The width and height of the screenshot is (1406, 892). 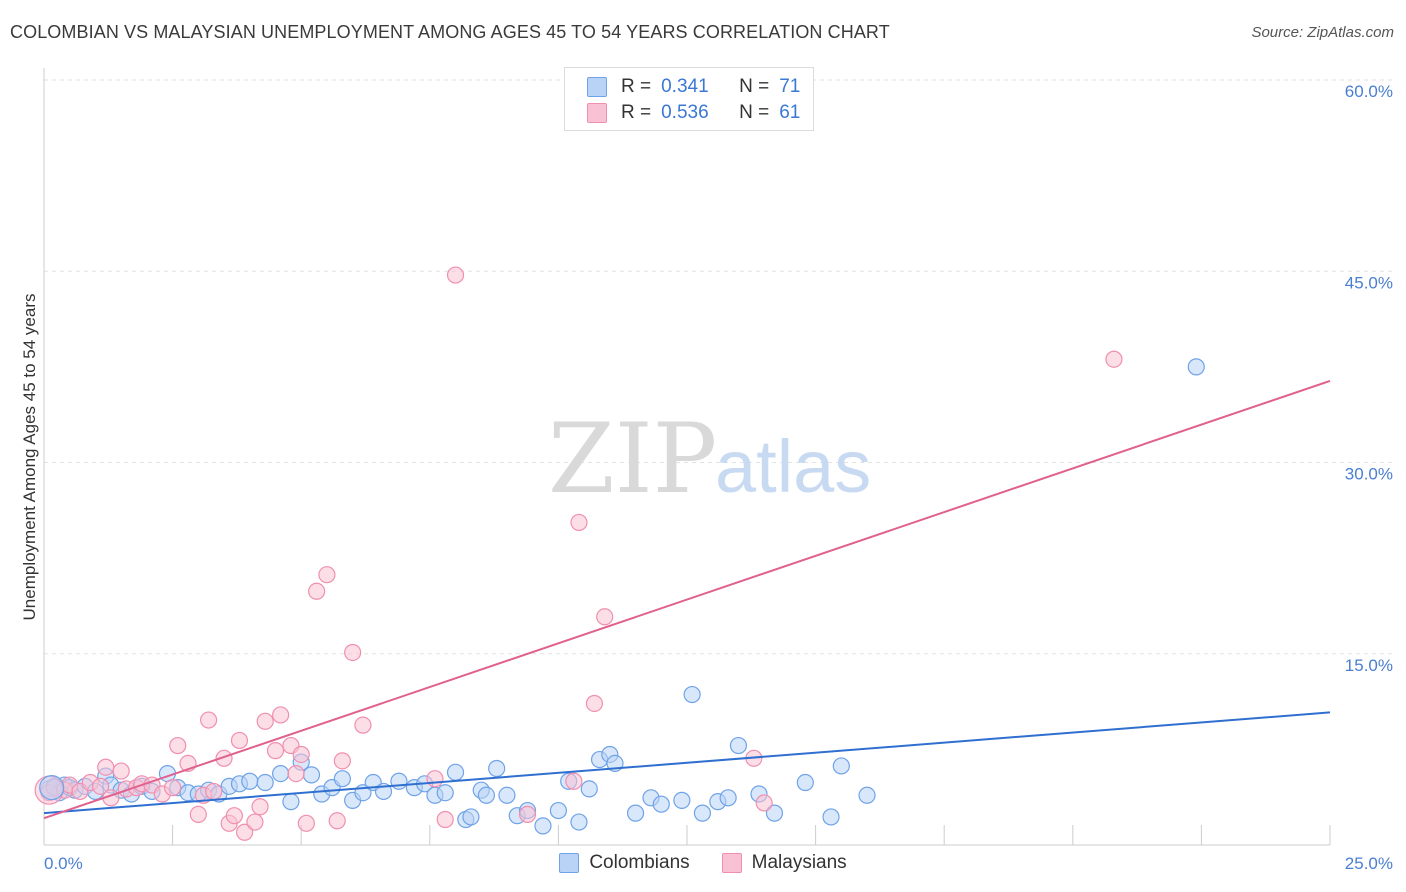 What do you see at coordinates (703, 863) in the screenshot?
I see `series-legend: Colombians Malaysians` at bounding box center [703, 863].